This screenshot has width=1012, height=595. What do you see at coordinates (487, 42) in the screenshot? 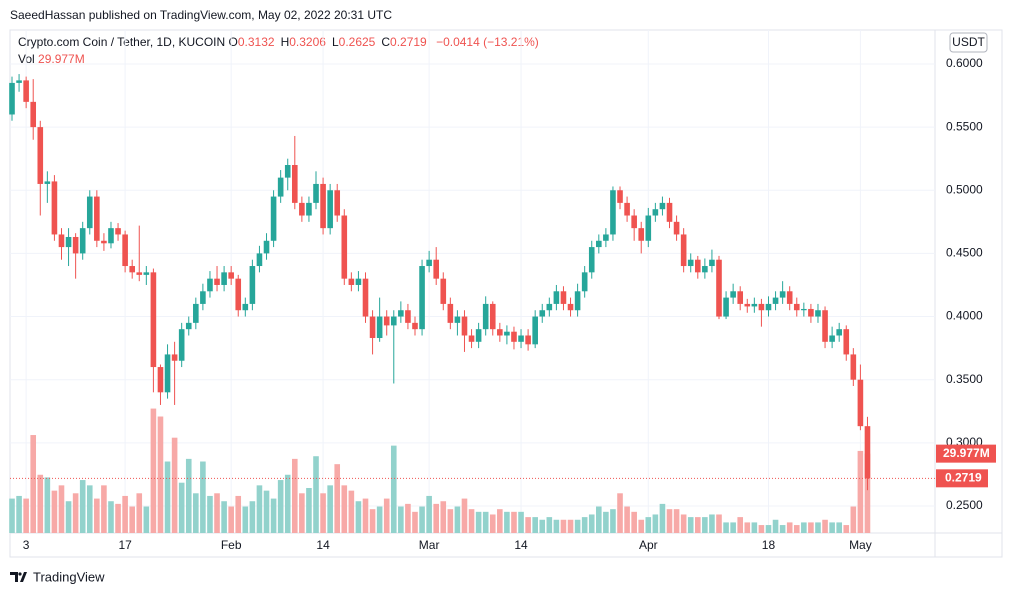
I see `change: −0.0414 (−13.21%)` at bounding box center [487, 42].